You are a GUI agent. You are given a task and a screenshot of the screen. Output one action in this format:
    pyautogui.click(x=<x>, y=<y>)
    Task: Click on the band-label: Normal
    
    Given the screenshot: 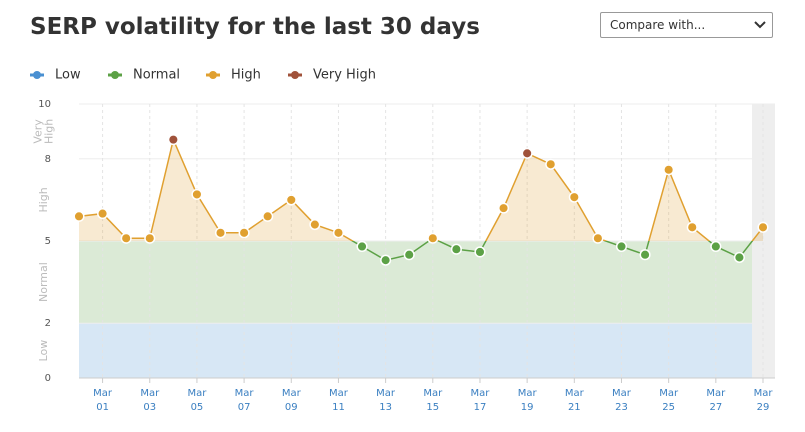 What is the action you would take?
    pyautogui.click(x=43, y=282)
    